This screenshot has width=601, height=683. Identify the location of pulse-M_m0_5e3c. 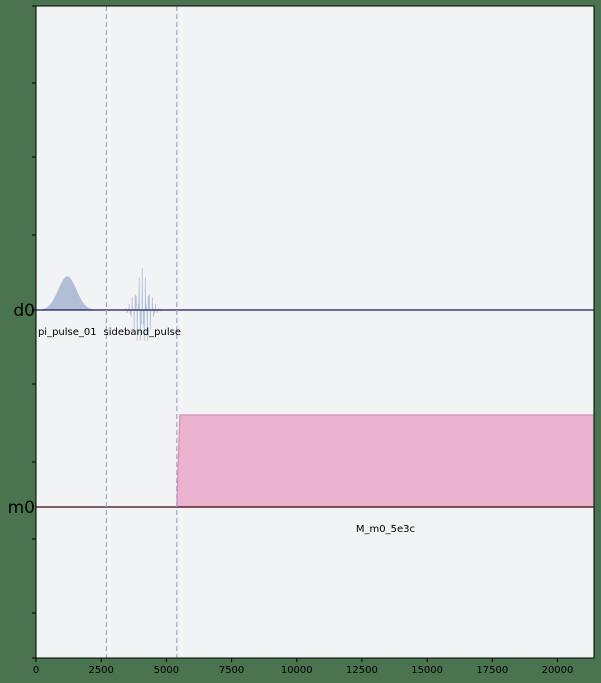
(385, 461).